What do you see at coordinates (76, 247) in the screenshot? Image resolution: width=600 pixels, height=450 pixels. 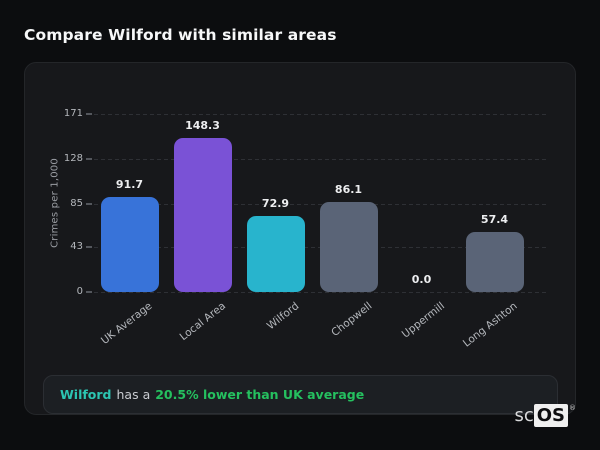 I see `y-tick-label: 43` at bounding box center [76, 247].